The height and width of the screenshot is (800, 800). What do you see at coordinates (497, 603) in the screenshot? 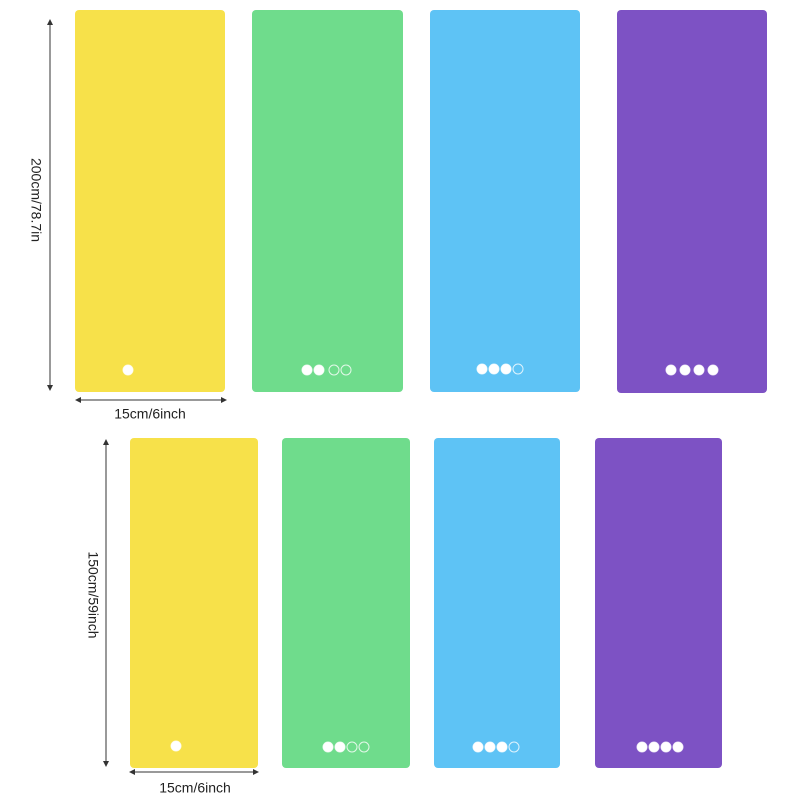
I see `band-blue-short` at bounding box center [497, 603].